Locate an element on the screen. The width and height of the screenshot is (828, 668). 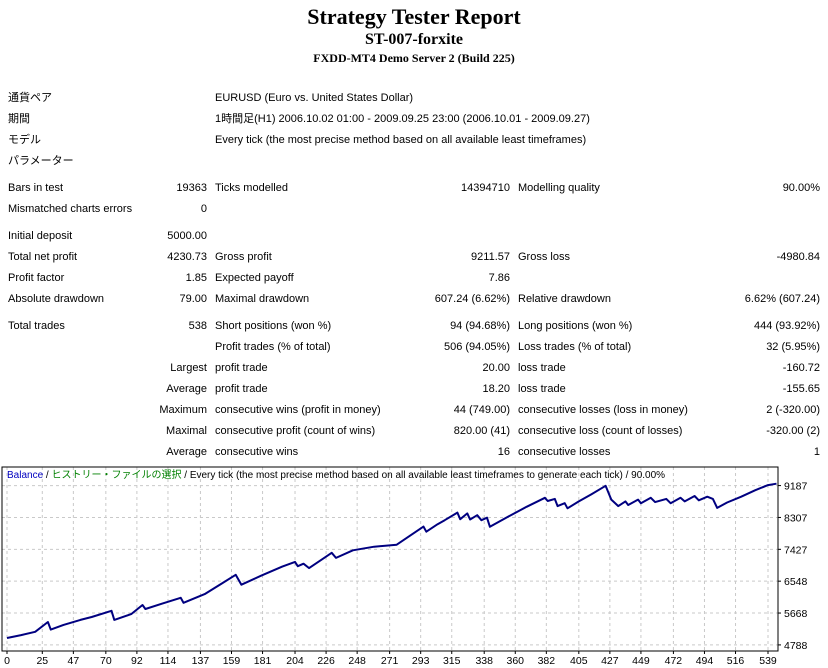
row-value: 90.00% is located at coordinates (801, 188).